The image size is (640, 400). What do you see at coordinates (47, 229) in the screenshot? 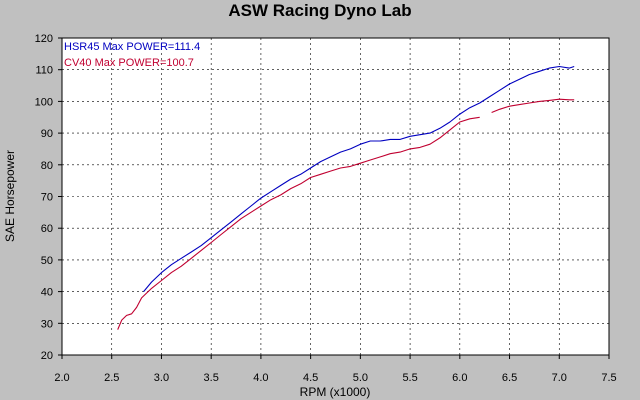
I see `y-tick-label: 60` at bounding box center [47, 229].